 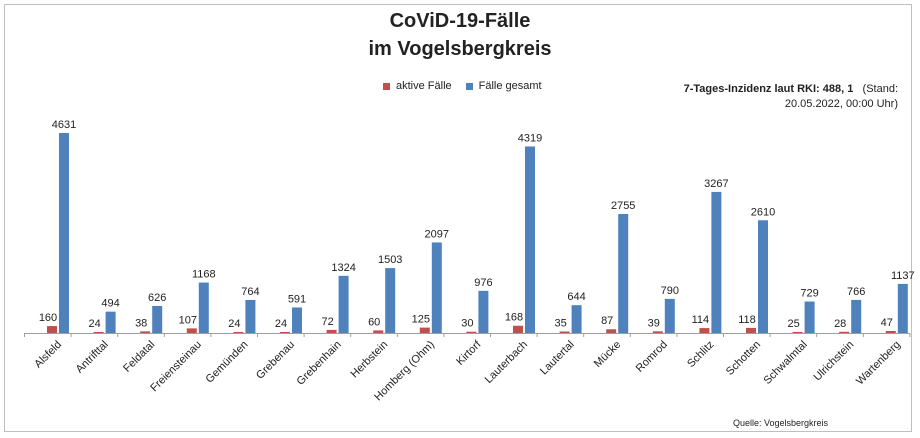 I want to click on label-total-7: 1503, so click(x=390, y=260).